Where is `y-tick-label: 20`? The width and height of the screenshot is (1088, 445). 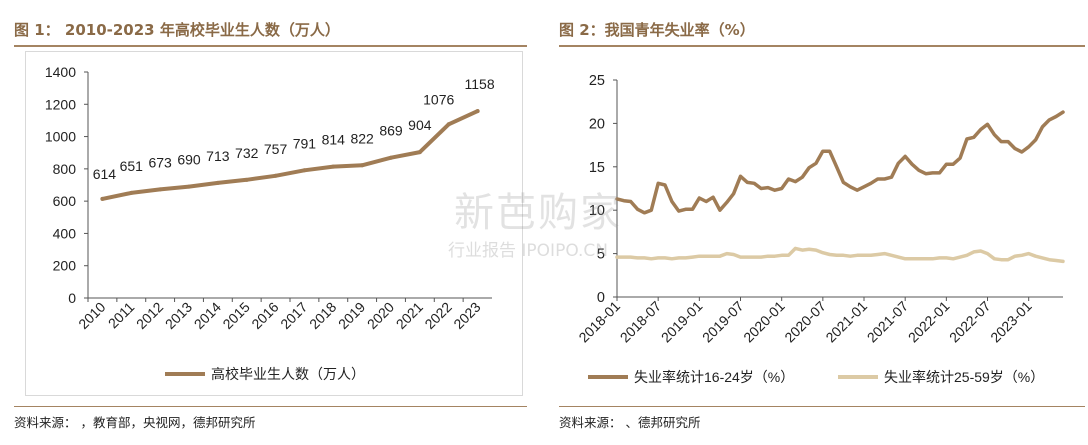 y-tick-label: 20 is located at coordinates (597, 124).